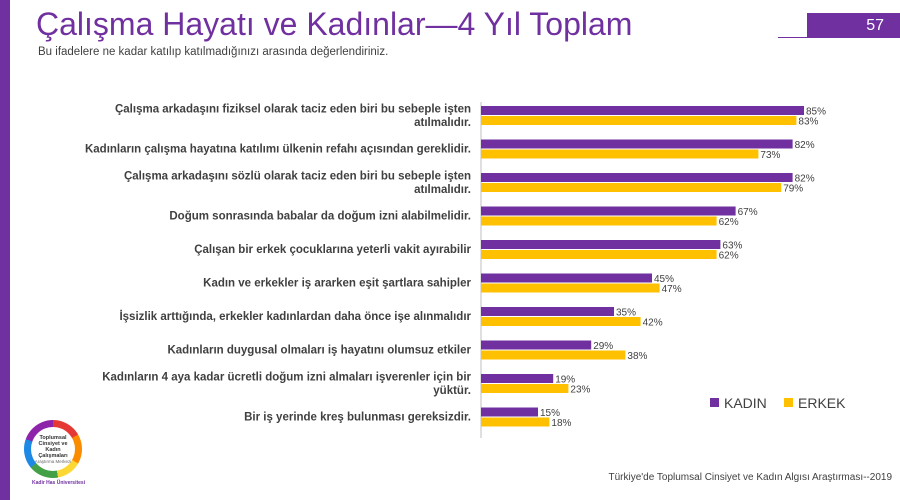 This screenshot has width=900, height=500. I want to click on page-title: Çalışma Hayatı ve Kadınlar—4 Yıl Toplam, so click(334, 24).